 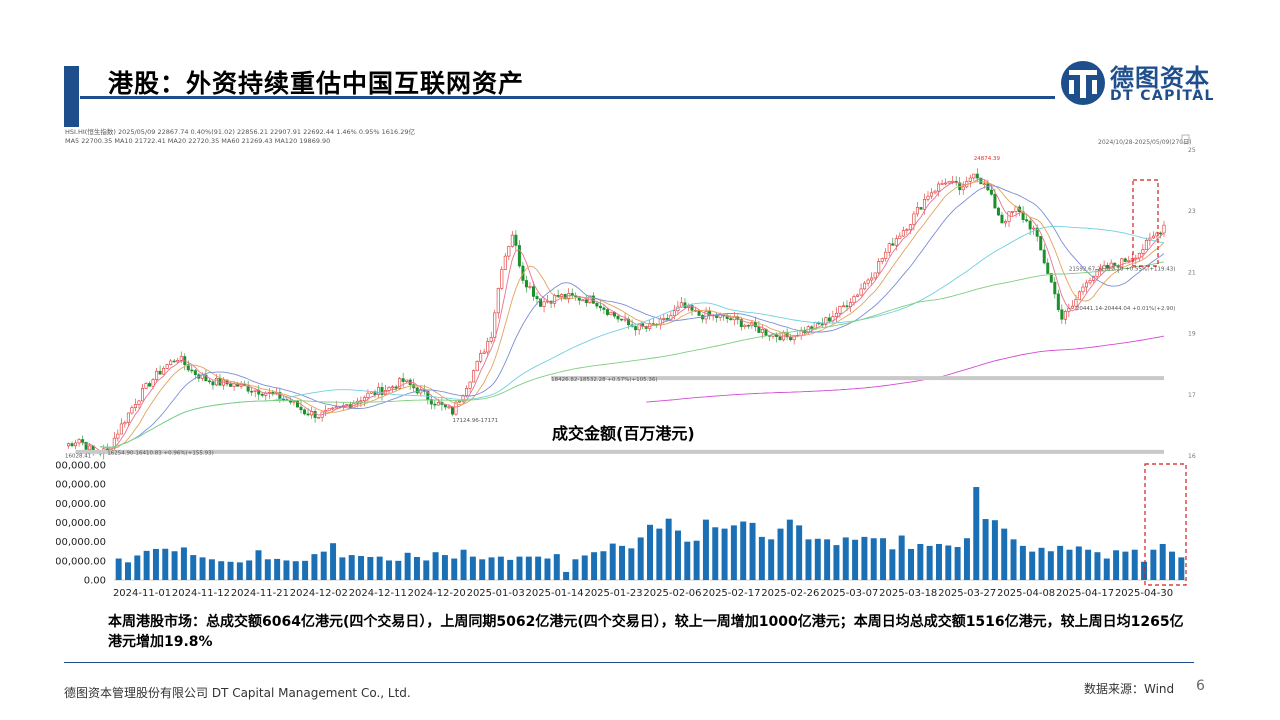 I want to click on kline-annotation: 18426.82-18532.28 +0.57%(+105.36), so click(x=604, y=380).